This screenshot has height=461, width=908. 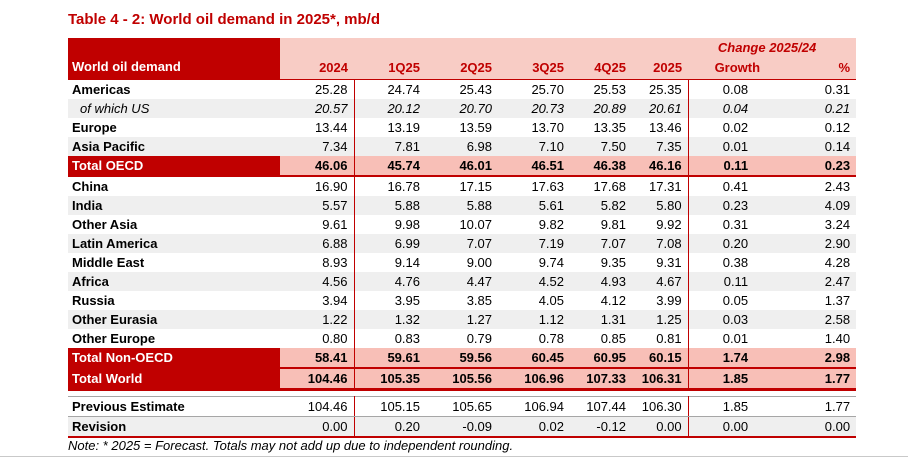 I want to click on cell-3q25: 25.70, so click(x=534, y=89).